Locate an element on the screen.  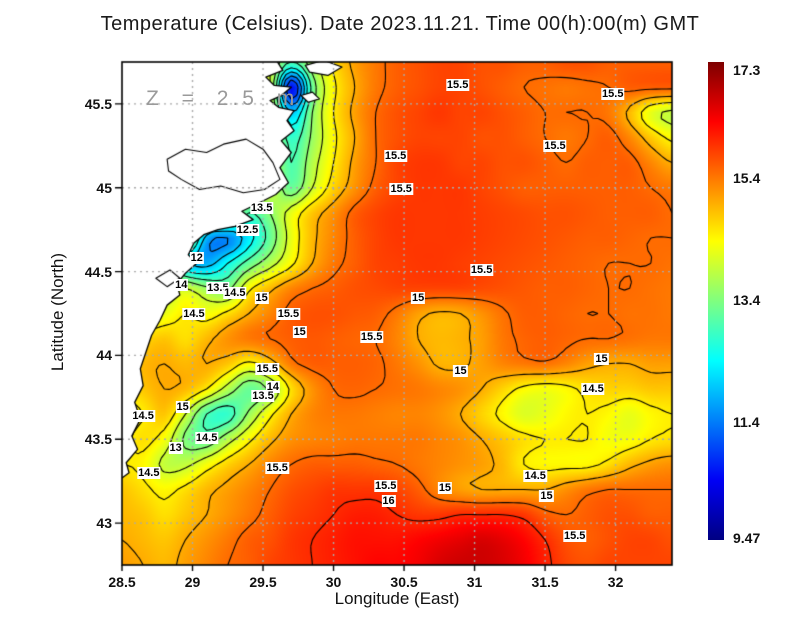
colorbar-tick-label: 17.3 is located at coordinates (747, 70).